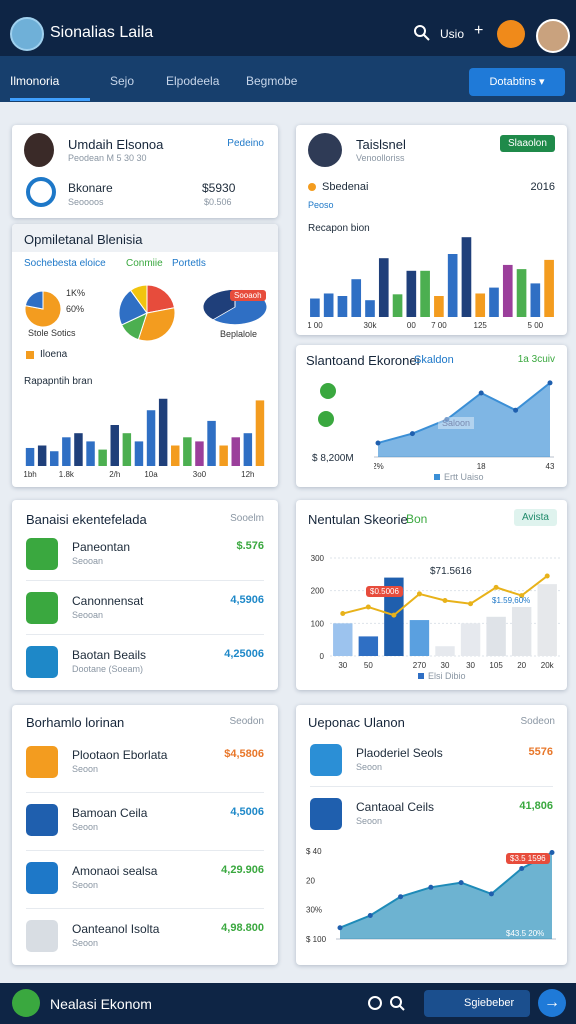 Image resolution: width=576 pixels, height=1024 pixels. I want to click on row-name: Canonnensat, so click(108, 601).